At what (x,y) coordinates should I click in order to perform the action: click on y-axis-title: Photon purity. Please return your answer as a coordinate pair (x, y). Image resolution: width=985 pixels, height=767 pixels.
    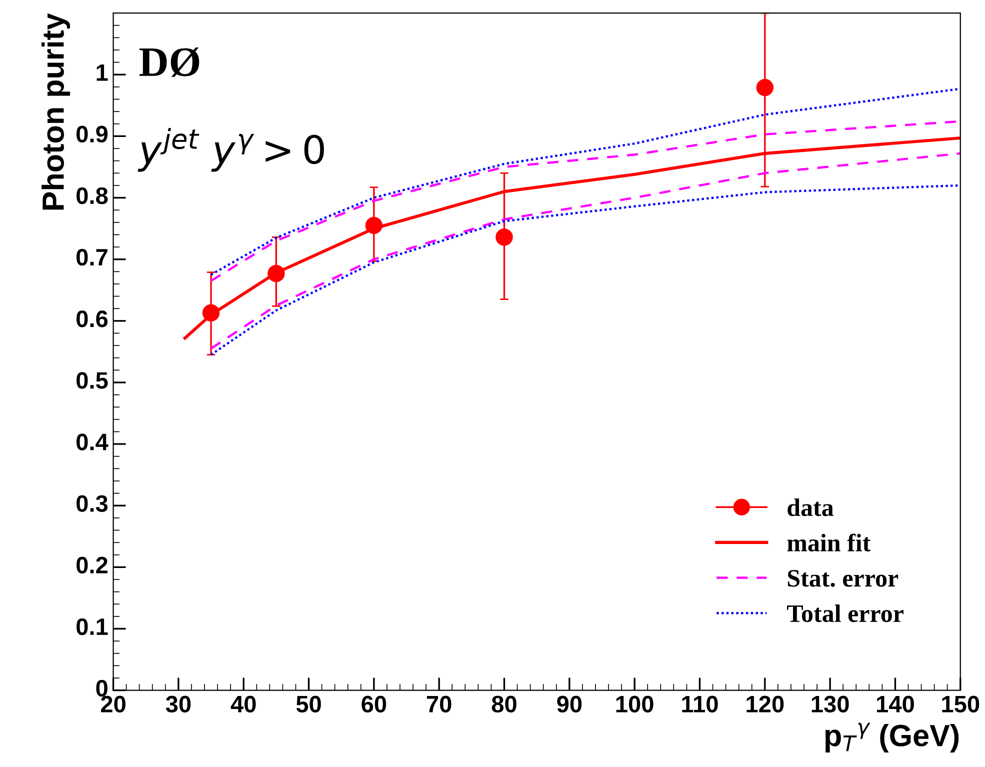
    Looking at the image, I should click on (56, 111).